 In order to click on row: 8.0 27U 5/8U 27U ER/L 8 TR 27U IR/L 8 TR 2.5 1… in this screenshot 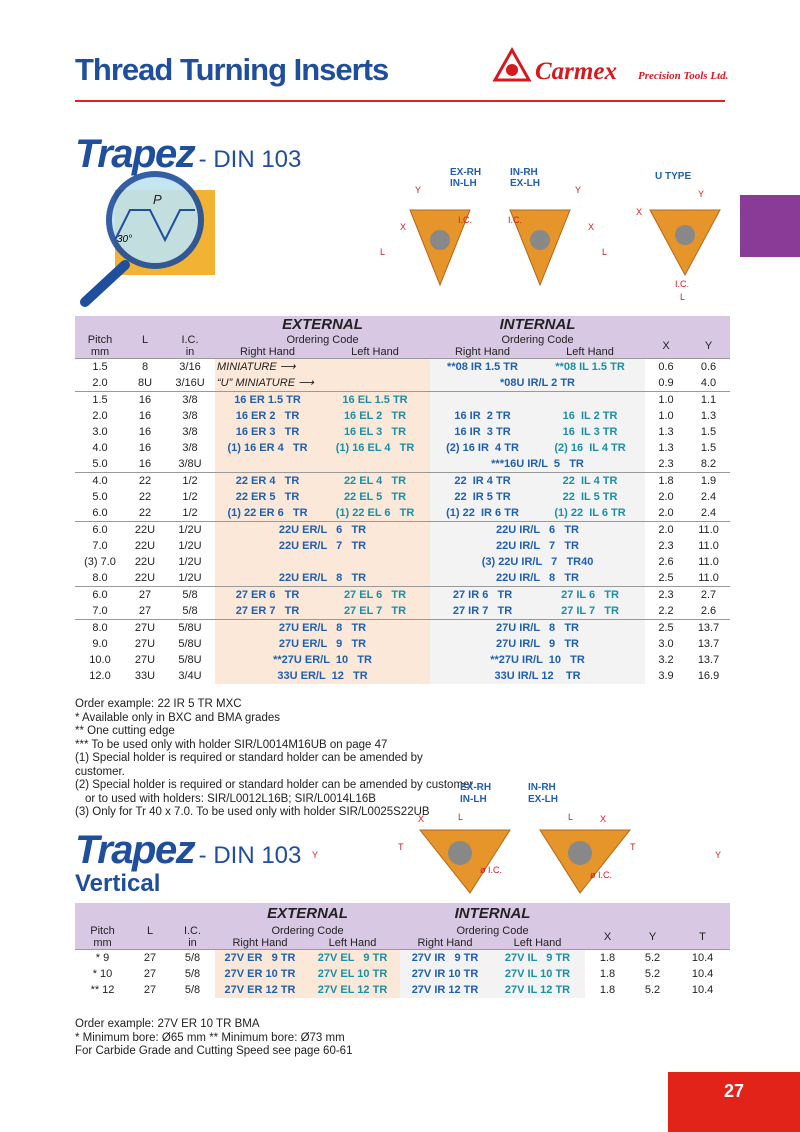, I will do `click(403, 627)`.